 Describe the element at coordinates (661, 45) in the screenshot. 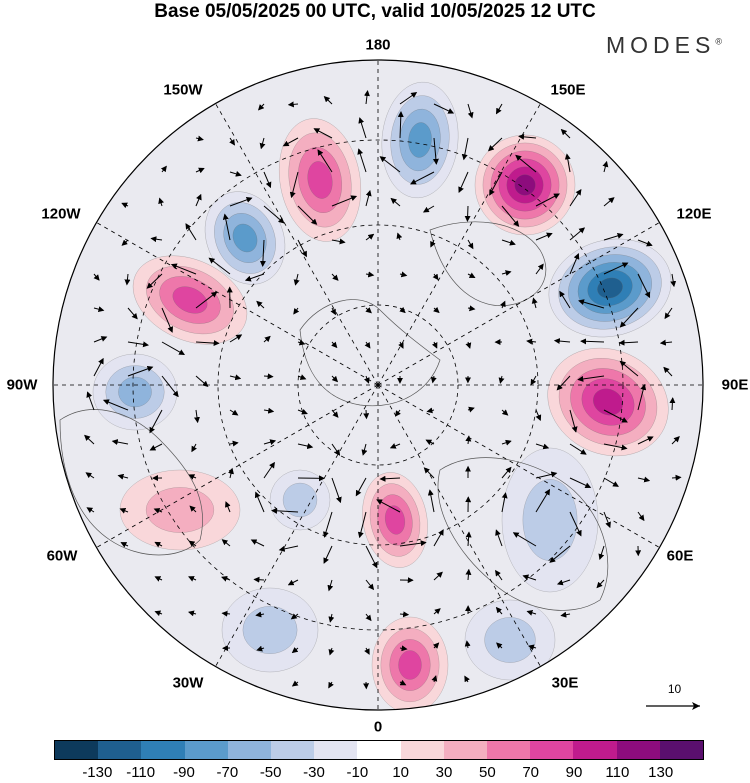

I see `brand-name: MODES` at that location.